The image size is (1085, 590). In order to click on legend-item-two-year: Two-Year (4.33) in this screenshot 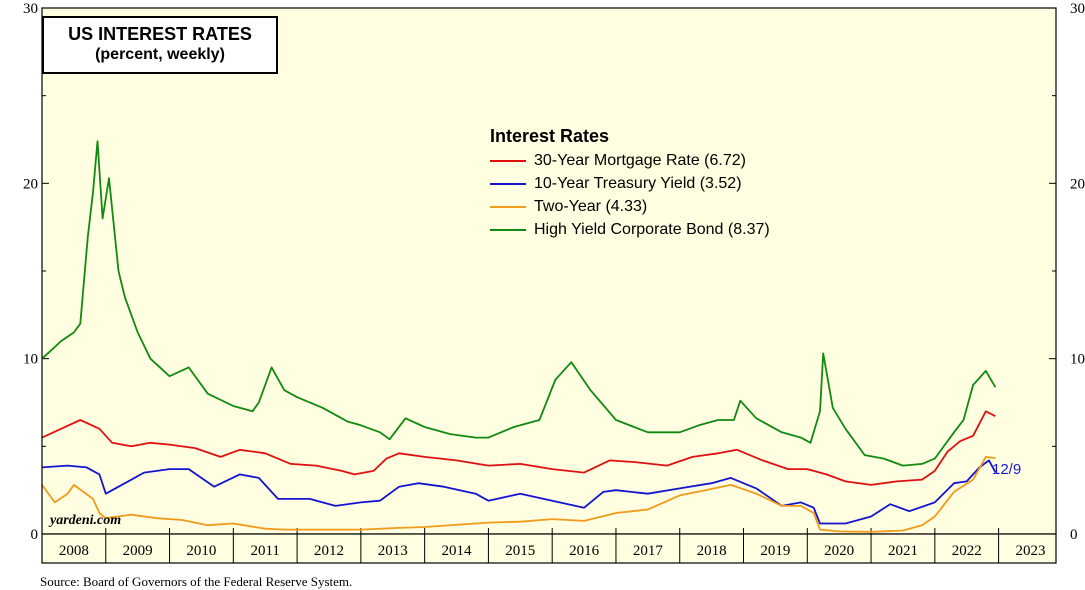, I will do `click(630, 206)`.